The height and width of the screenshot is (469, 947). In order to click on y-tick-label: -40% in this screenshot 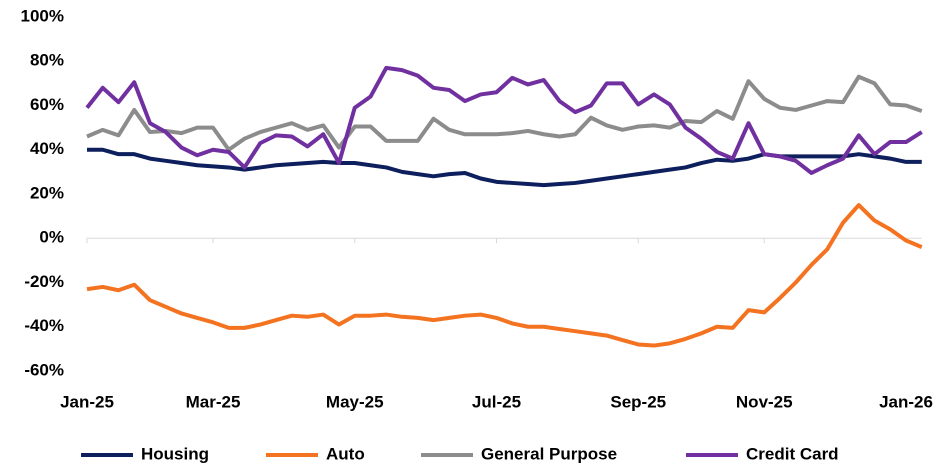, I will do `click(44, 325)`.